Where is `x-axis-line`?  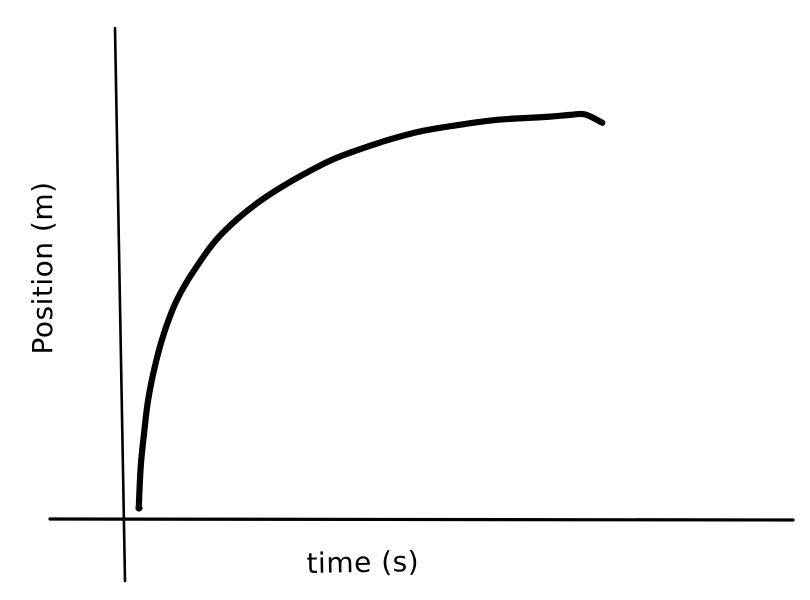
x-axis-line is located at coordinates (421, 519).